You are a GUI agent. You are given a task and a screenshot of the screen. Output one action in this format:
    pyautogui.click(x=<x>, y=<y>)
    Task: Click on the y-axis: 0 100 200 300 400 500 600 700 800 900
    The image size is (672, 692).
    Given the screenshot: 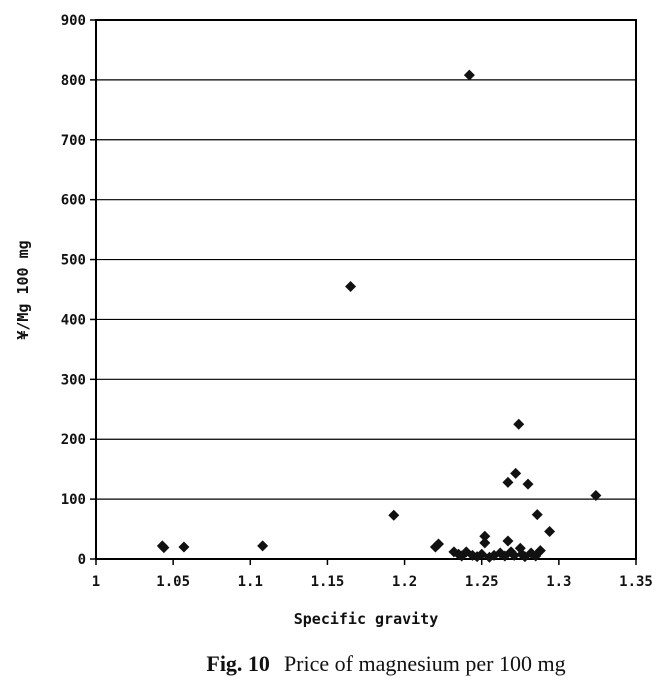 What is the action you would take?
    pyautogui.click(x=78, y=290)
    